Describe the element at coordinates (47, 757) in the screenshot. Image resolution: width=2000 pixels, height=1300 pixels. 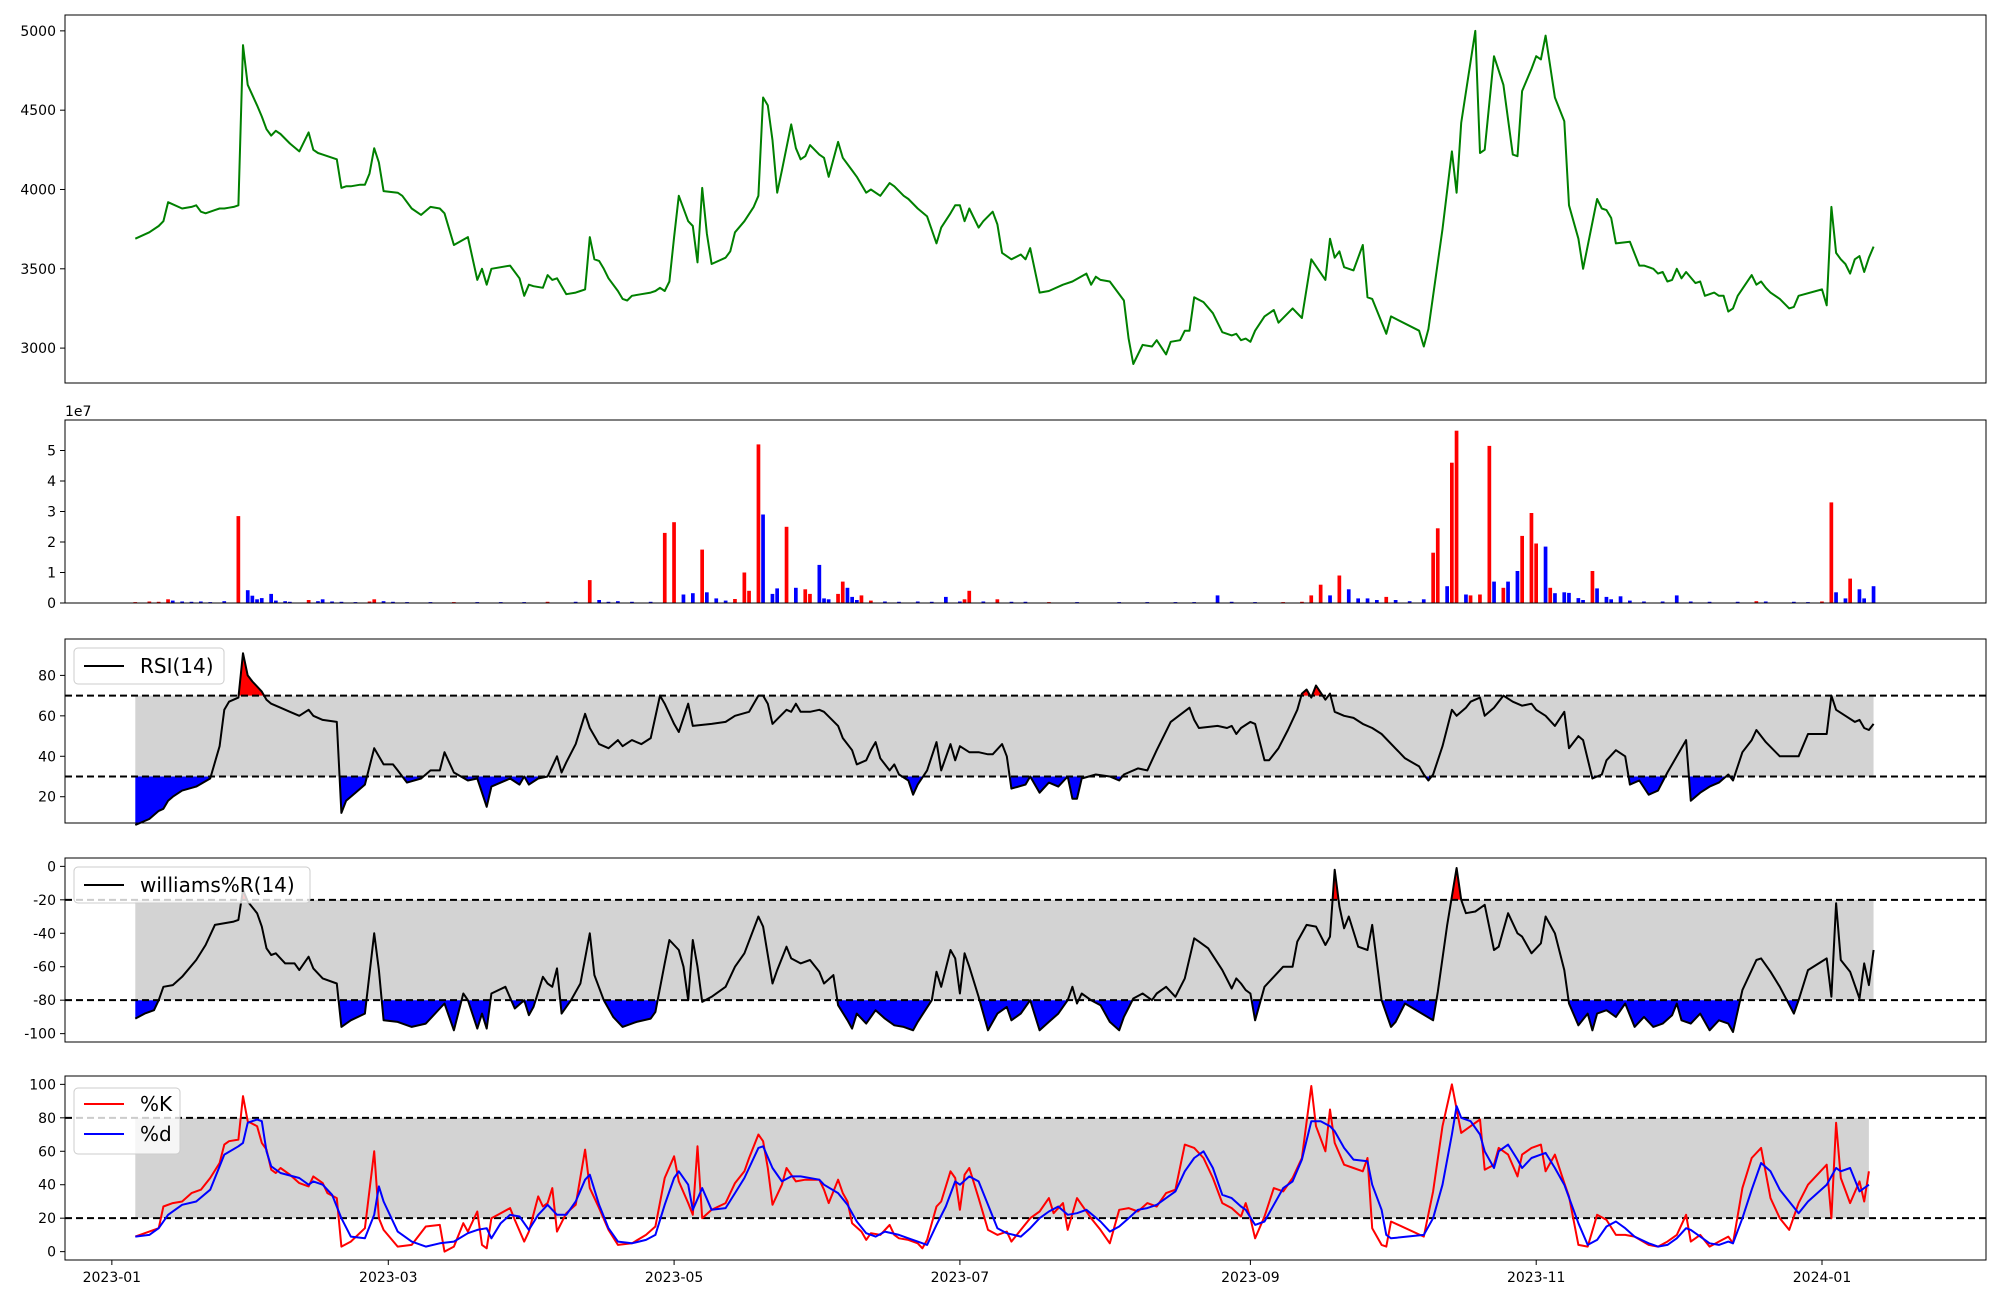
I see `rsi-ytick-label: 40` at that location.